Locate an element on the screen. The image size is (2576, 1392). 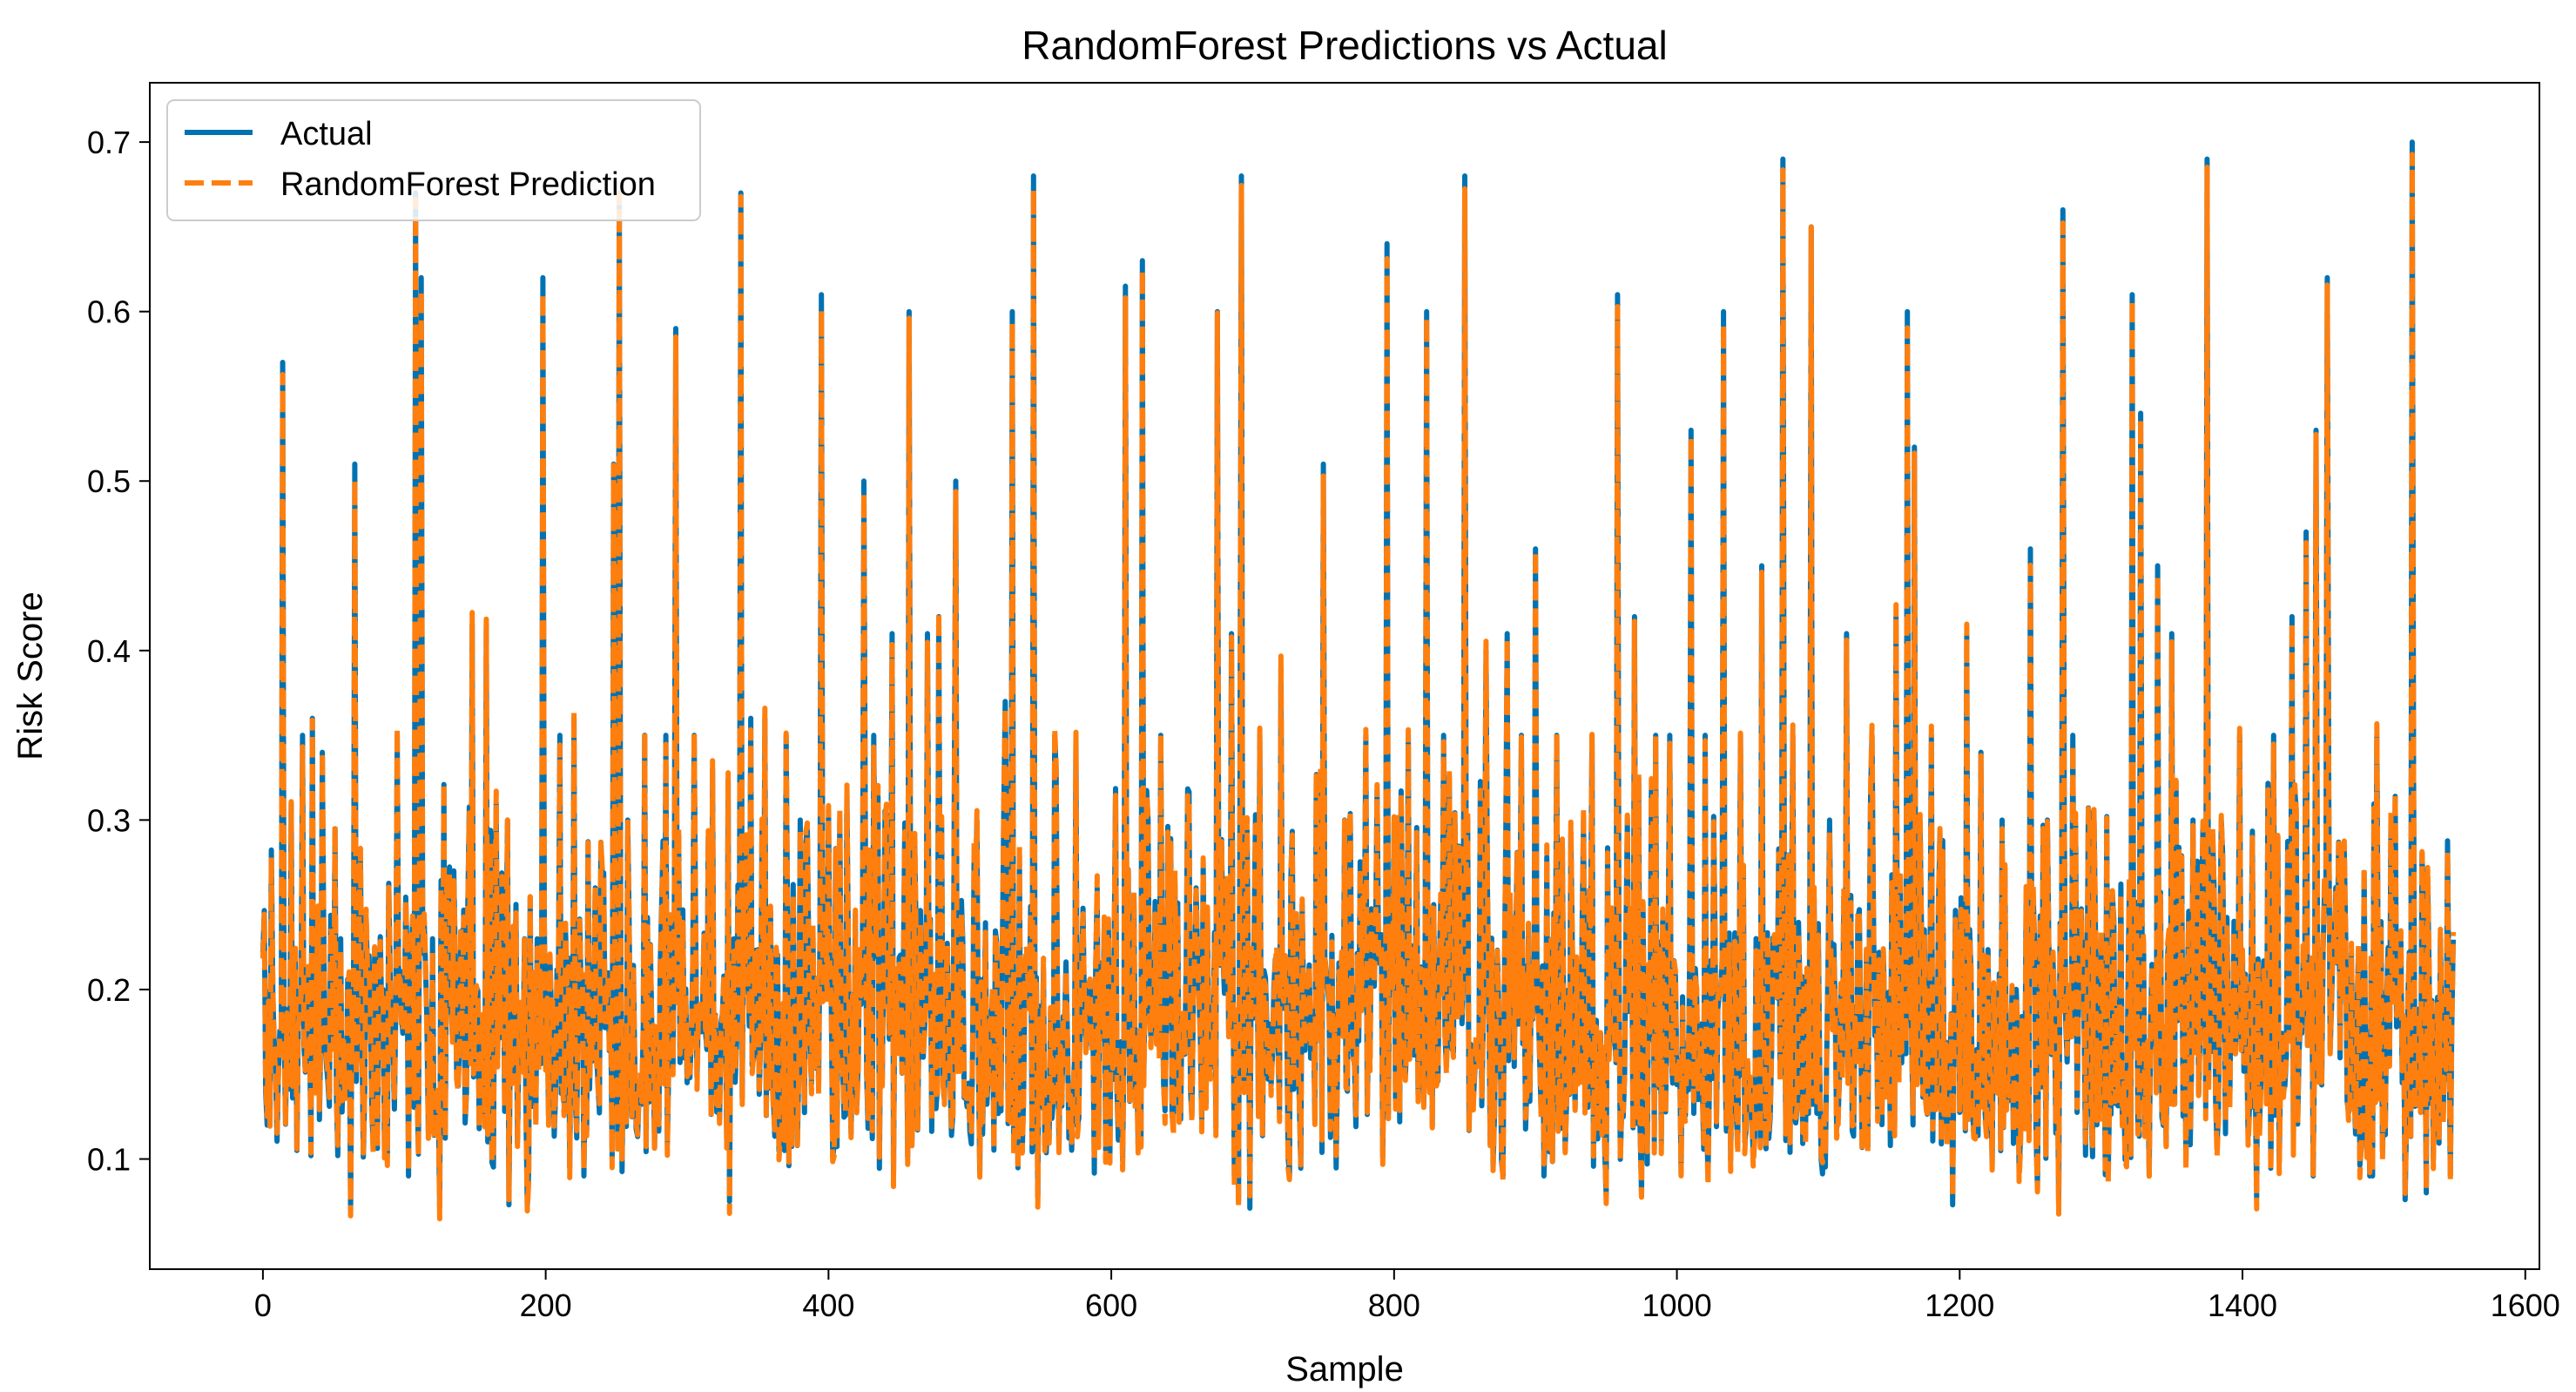
x-axis: 0 200 400 600 800 1000 1200 1400 1600 is located at coordinates (1407, 1296).